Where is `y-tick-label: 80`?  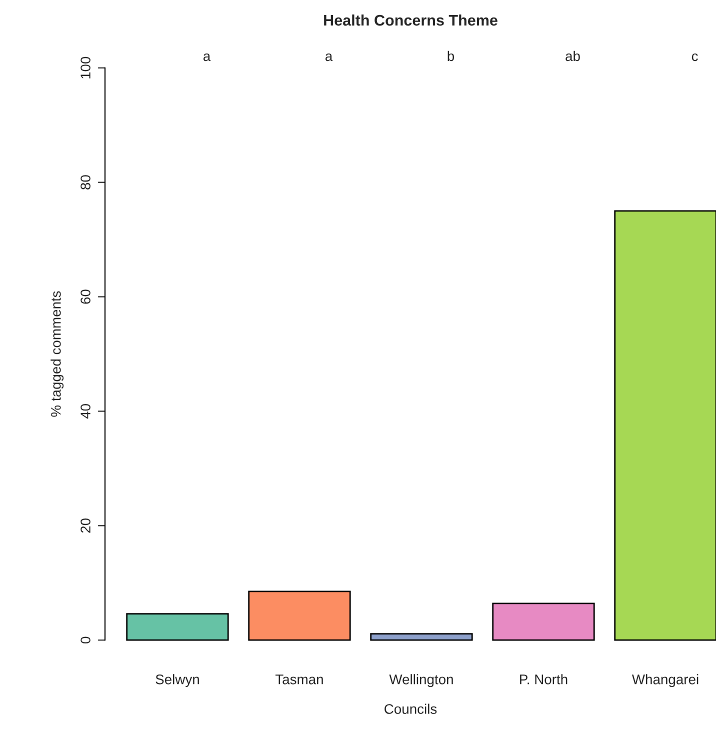
y-tick-label: 80 is located at coordinates (85, 182).